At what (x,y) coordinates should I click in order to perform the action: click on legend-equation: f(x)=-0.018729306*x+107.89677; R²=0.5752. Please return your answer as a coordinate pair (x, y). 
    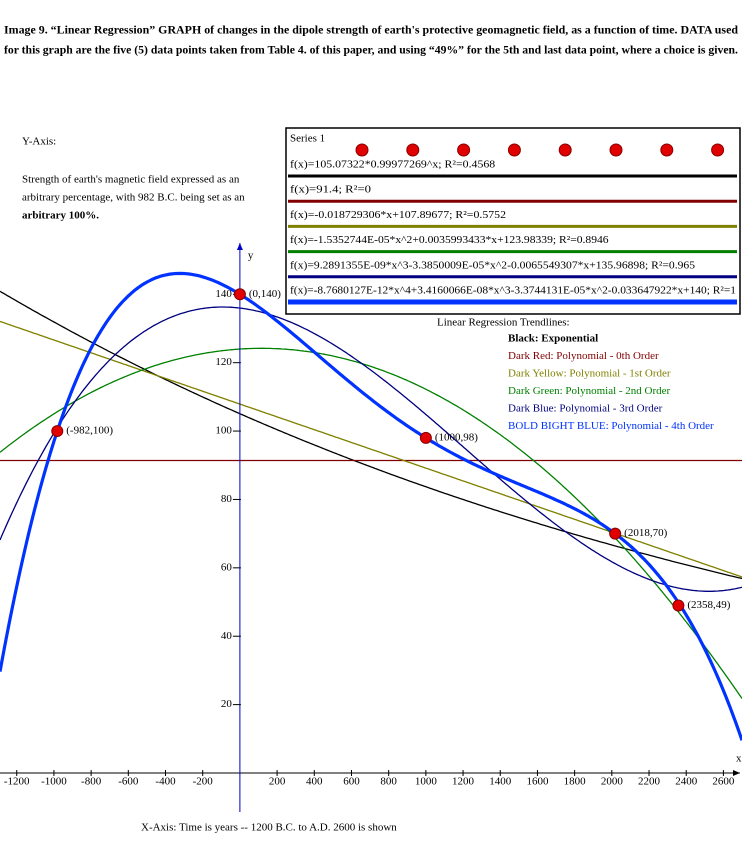
    Looking at the image, I should click on (398, 215).